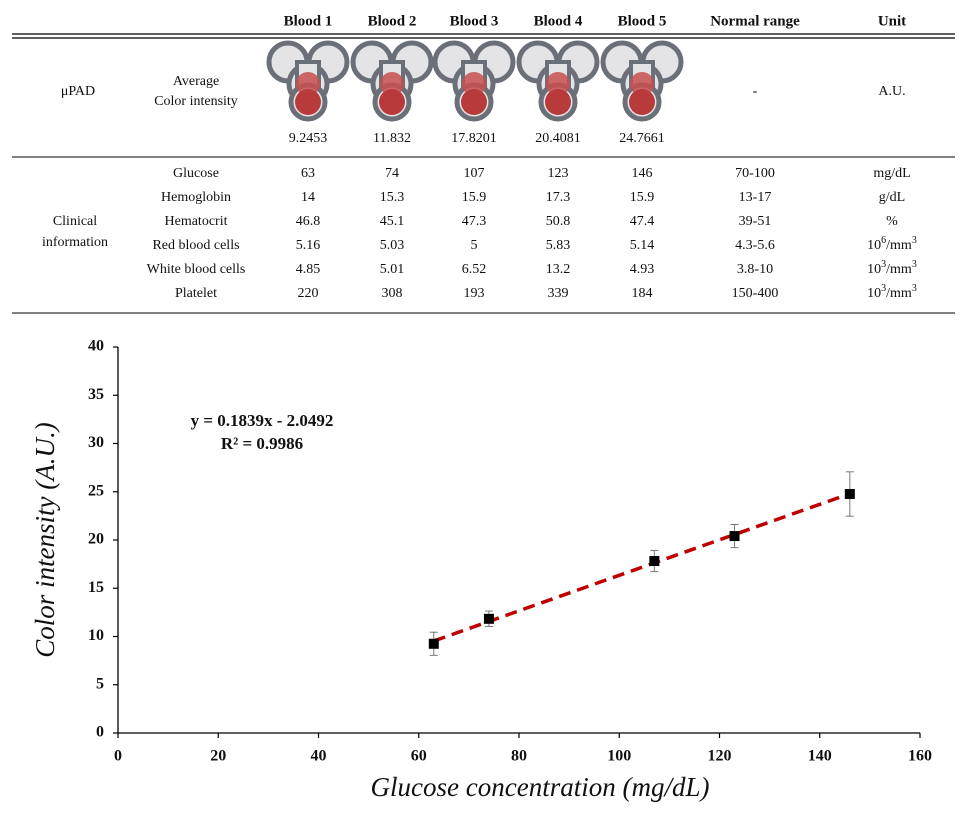 The width and height of the screenshot is (962, 817). Describe the element at coordinates (392, 173) in the screenshot. I see `cell: 74` at that location.